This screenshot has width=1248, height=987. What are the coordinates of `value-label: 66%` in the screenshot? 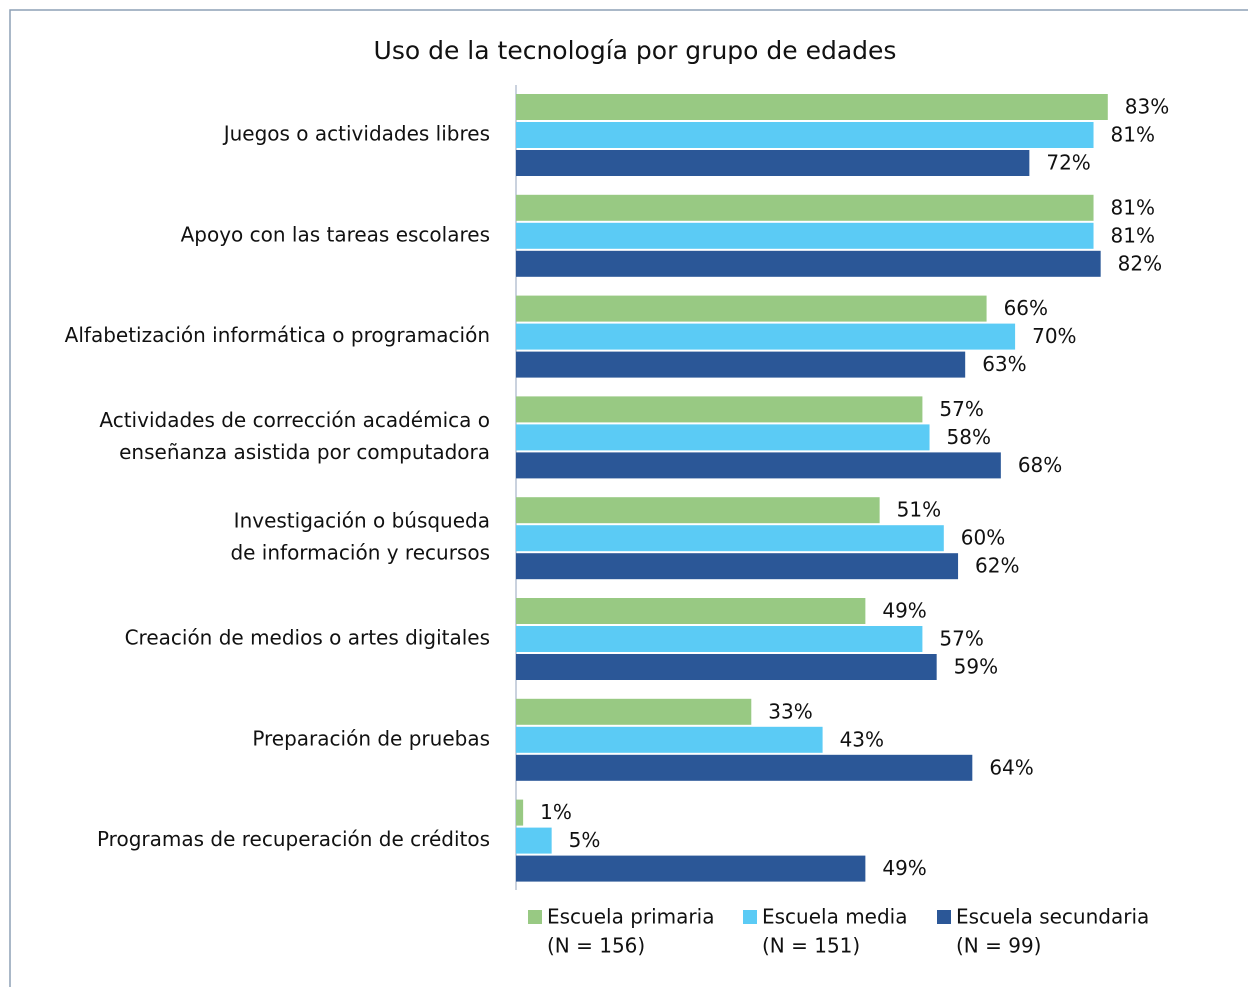 It's located at (1026, 308).